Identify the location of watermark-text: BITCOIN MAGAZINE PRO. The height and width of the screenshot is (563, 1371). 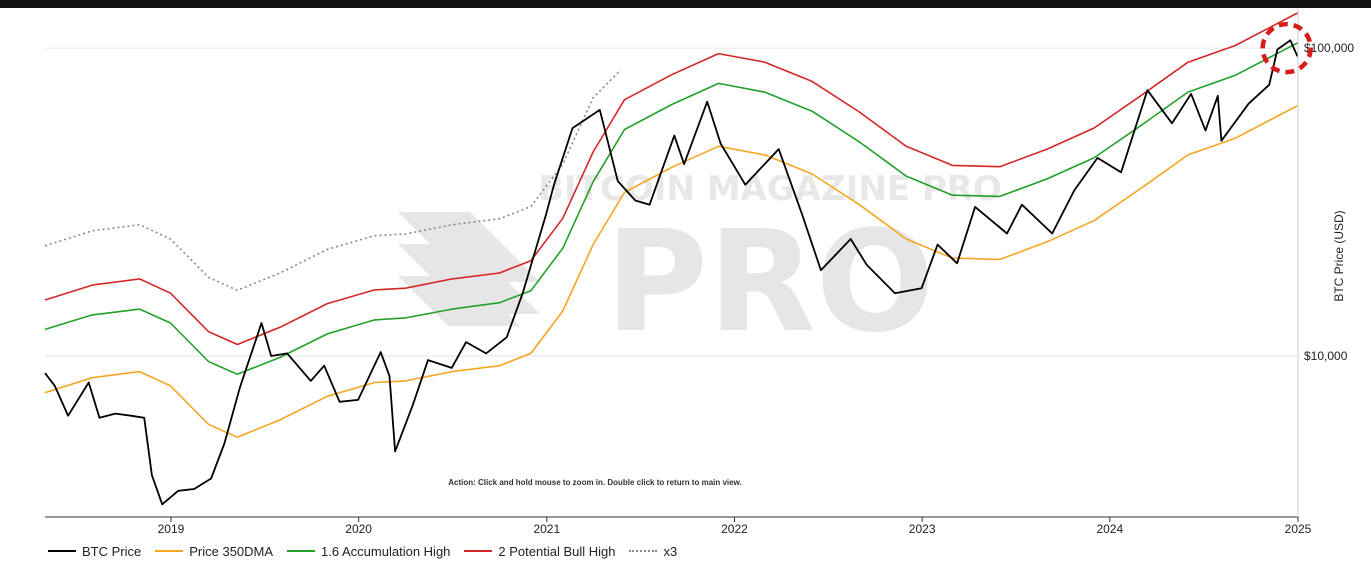
(770, 189).